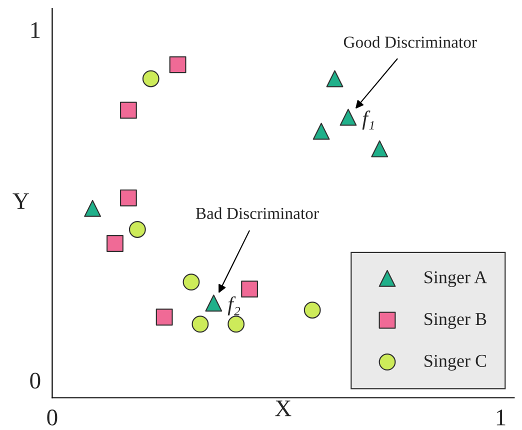 The width and height of the screenshot is (522, 430). I want to click on annotation: Good Discriminator, so click(410, 42).